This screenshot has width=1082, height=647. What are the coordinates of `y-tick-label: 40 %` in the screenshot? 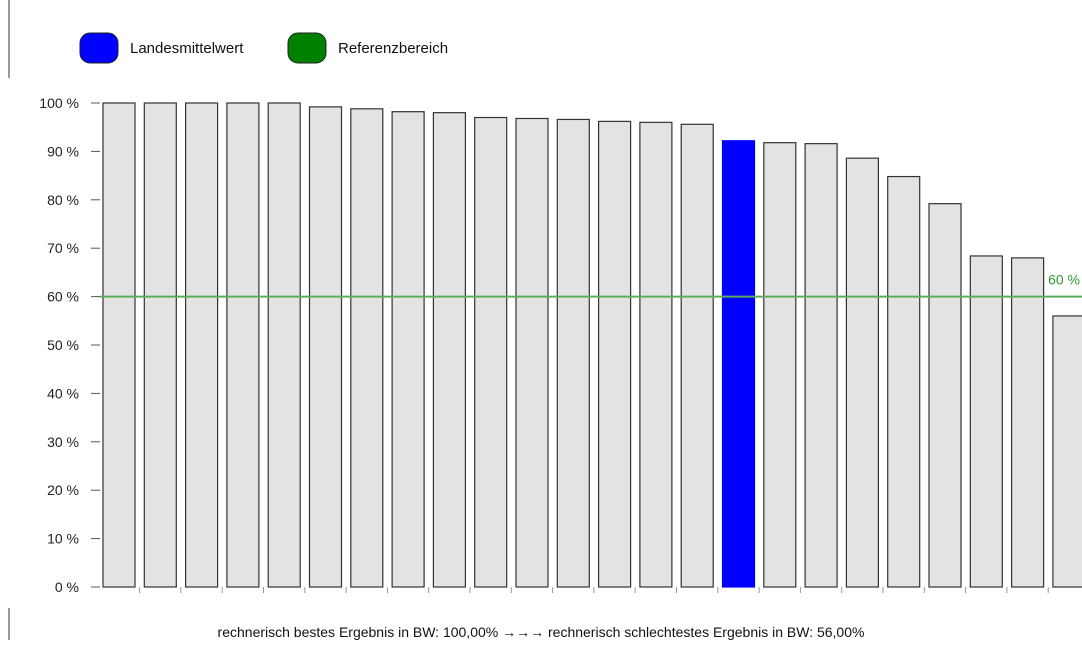 It's located at (63, 393).